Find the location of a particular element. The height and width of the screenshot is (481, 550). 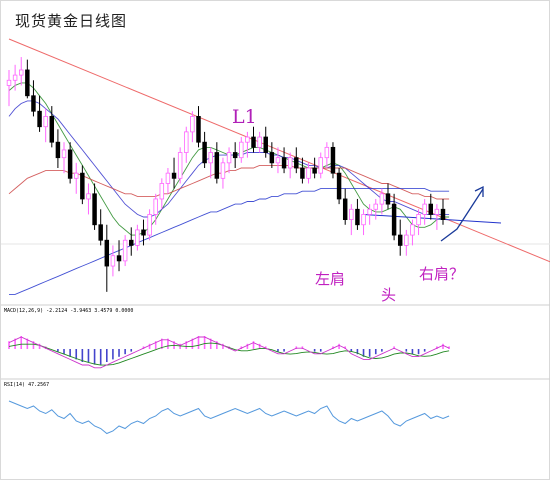

macd-line is located at coordinates (229, 352).